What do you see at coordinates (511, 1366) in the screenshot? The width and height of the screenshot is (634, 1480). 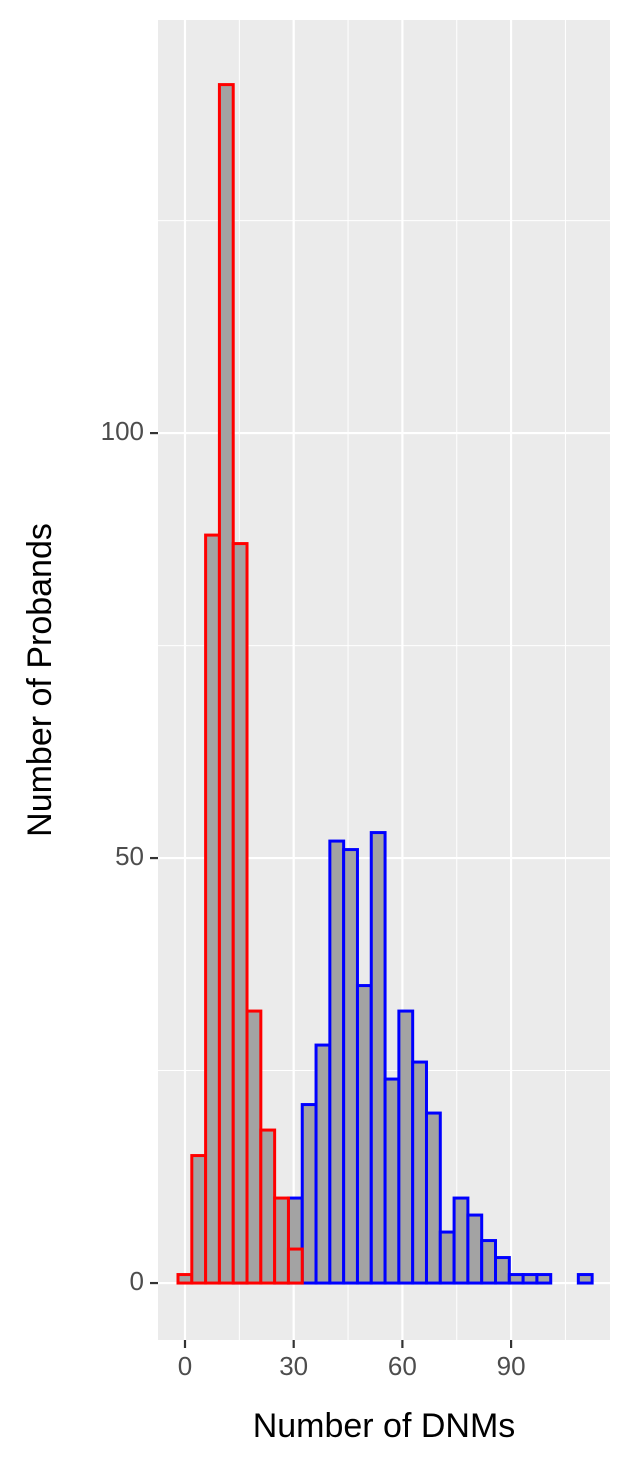 I see `x-tick-label: 90` at bounding box center [511, 1366].